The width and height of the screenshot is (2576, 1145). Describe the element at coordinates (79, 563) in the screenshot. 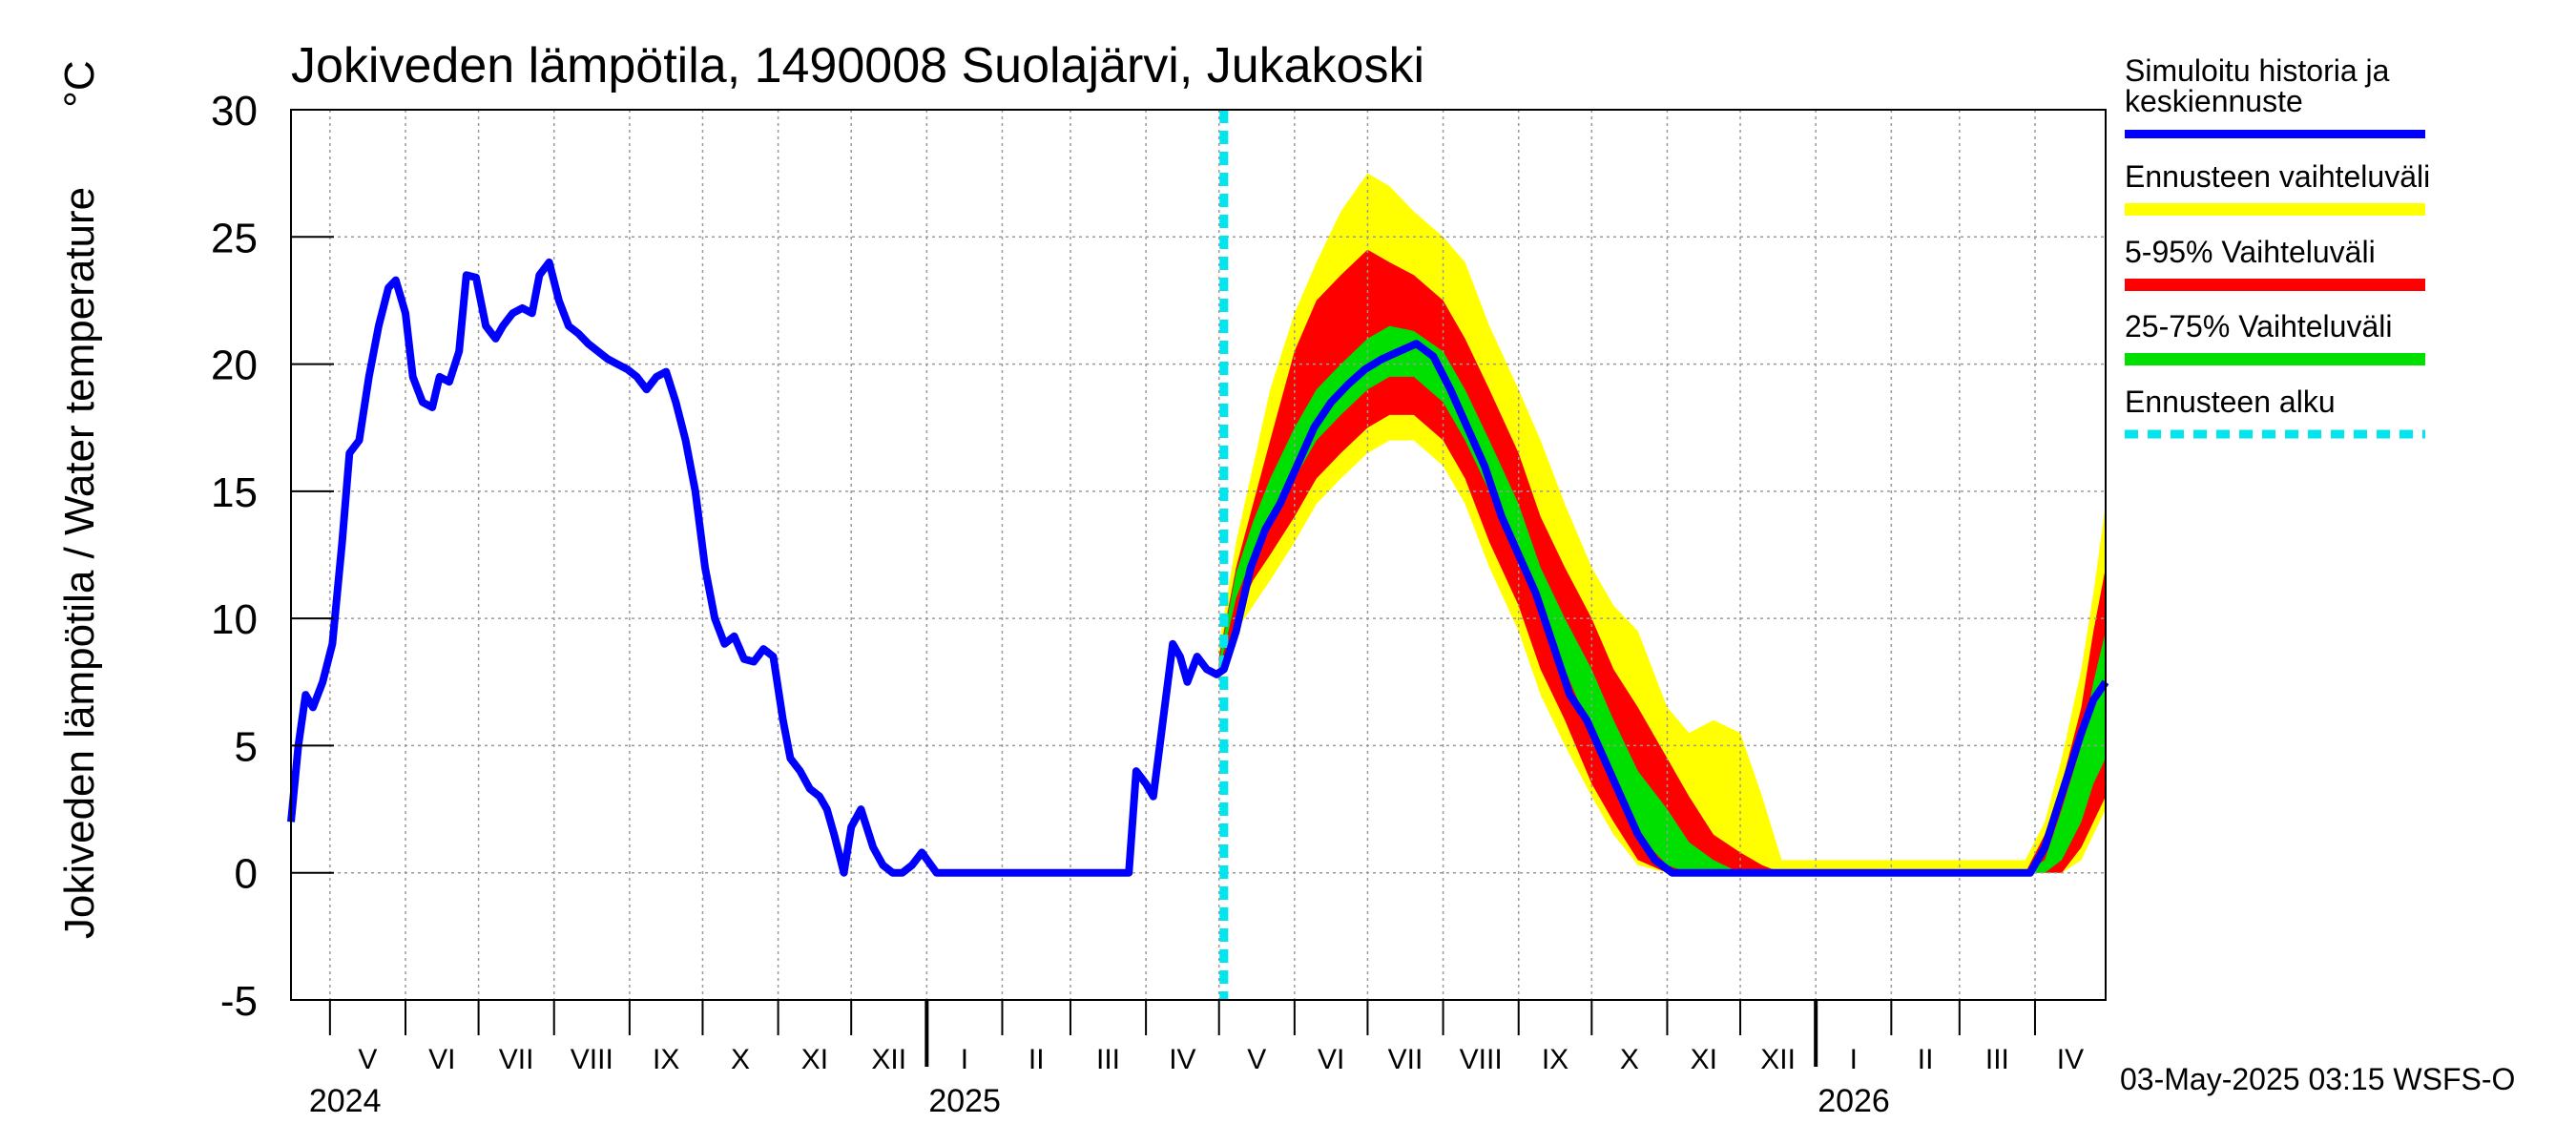

I see `y-axis-title: Jokiveden lämpötila / Water temperature` at that location.